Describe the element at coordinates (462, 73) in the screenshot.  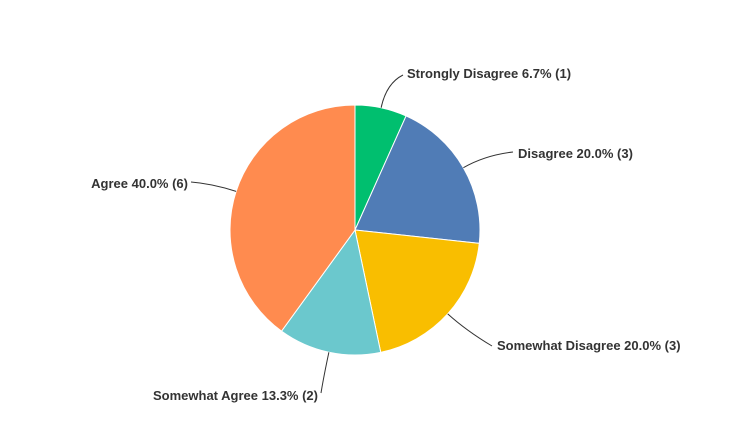
I see `slice-category: Strongly Disagree` at that location.